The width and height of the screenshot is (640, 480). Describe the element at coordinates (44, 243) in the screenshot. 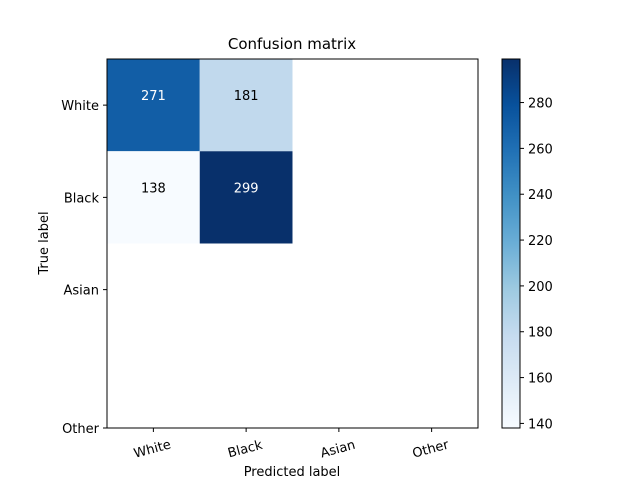

I see `y-axis-label: True label` at that location.